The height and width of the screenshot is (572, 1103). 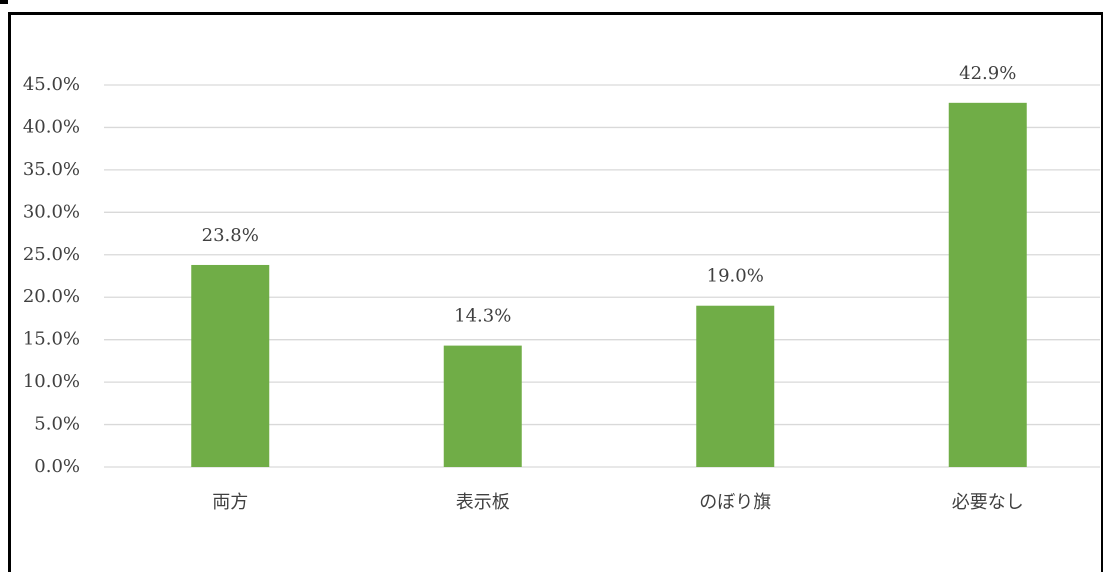 I want to click on x-tick-label: 必要なし, so click(x=988, y=502).